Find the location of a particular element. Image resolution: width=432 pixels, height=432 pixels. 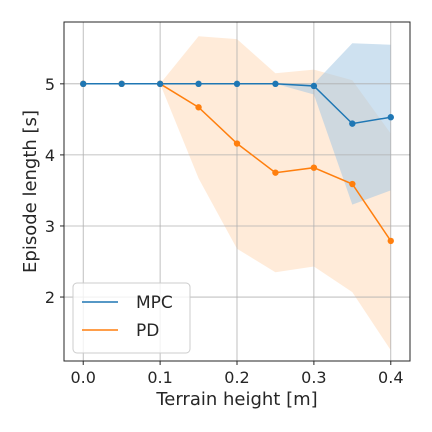

legend-label-pd: PD is located at coordinates (147, 331).